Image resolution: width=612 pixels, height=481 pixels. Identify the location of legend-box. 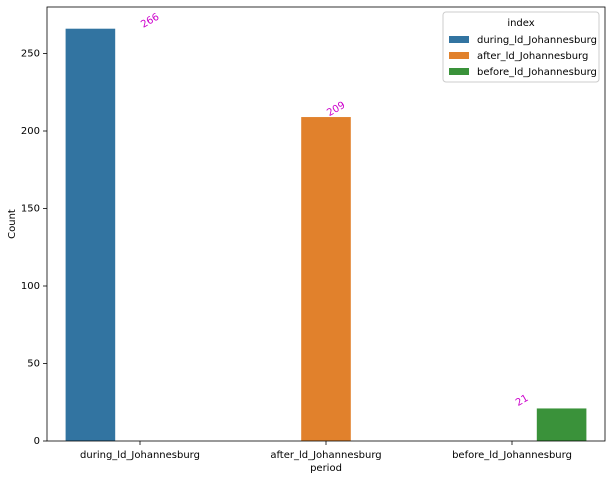
(521, 47).